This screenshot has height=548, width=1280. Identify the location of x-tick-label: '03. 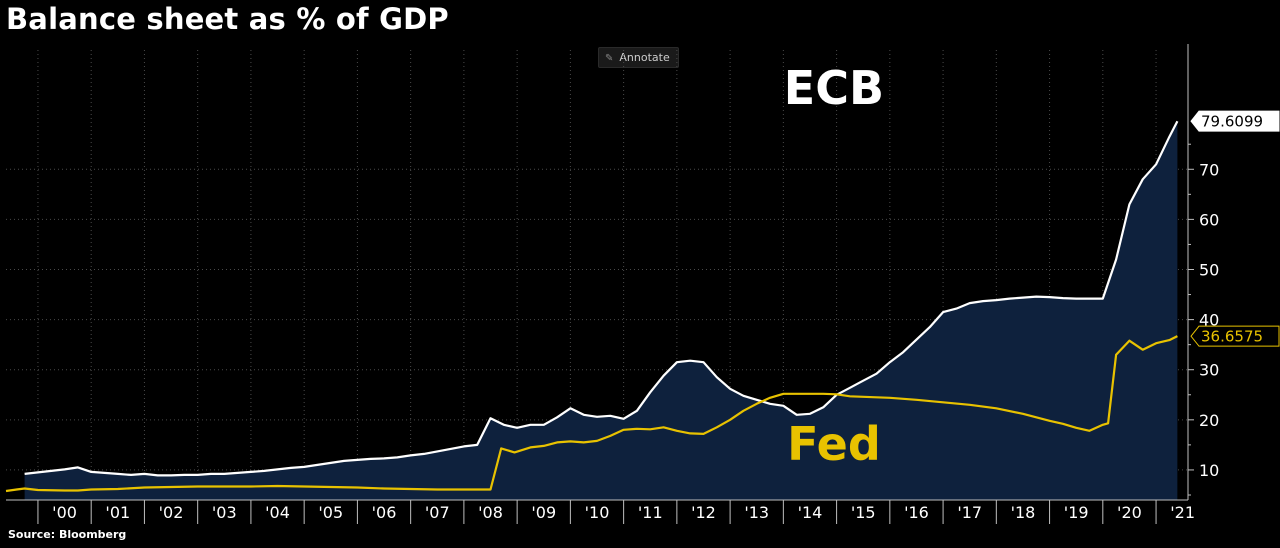
(224, 512).